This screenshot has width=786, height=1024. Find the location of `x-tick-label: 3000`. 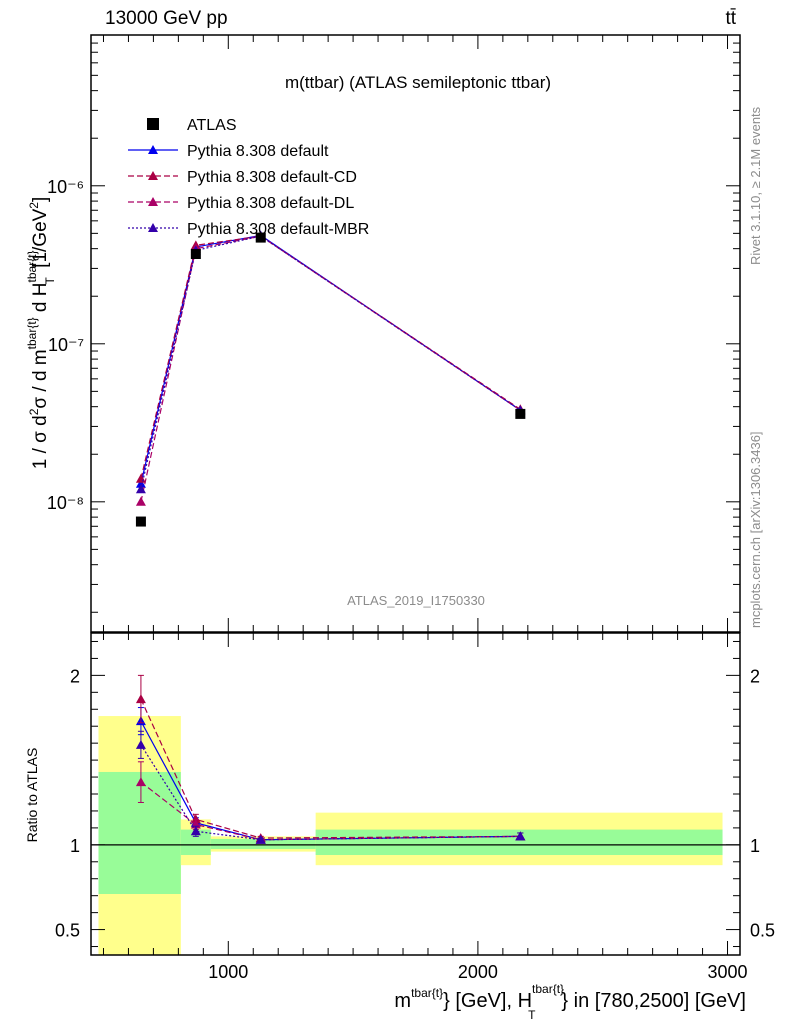

x-tick-label: 3000 is located at coordinates (727, 972).